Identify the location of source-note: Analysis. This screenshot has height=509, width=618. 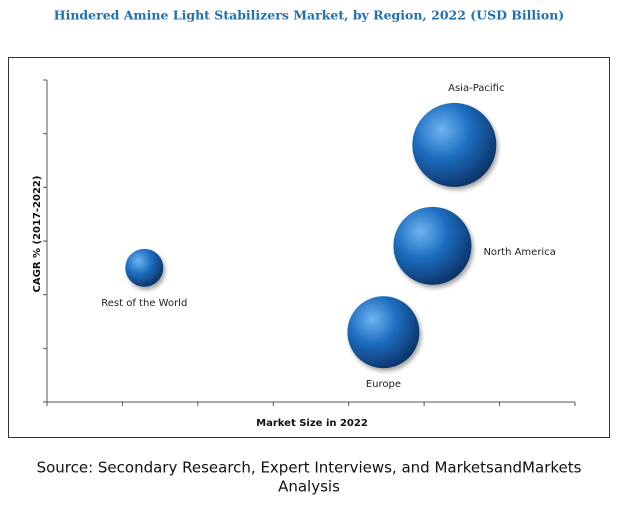
(309, 487).